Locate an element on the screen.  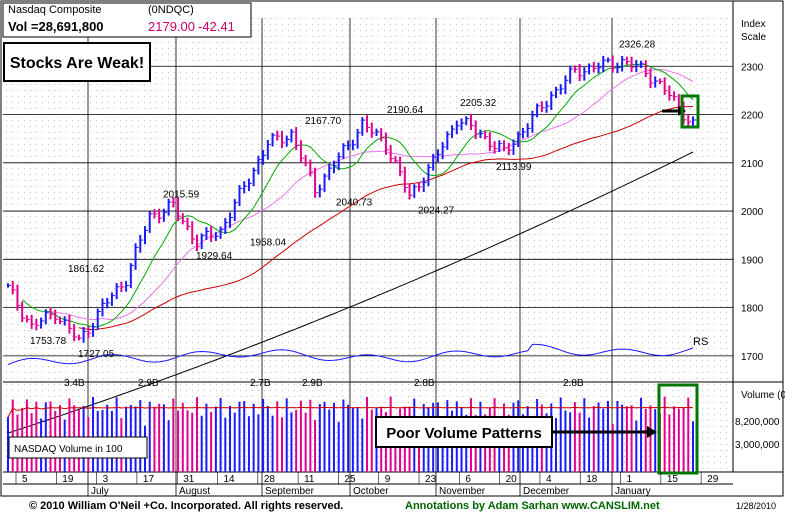
price-tick-label: 2200 is located at coordinates (752, 116).